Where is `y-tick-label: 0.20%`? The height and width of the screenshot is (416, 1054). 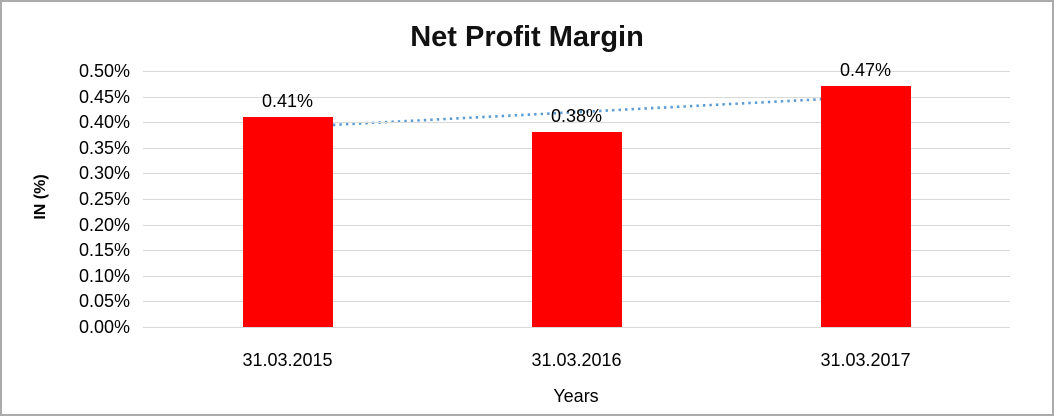 y-tick-label: 0.20% is located at coordinates (104, 224).